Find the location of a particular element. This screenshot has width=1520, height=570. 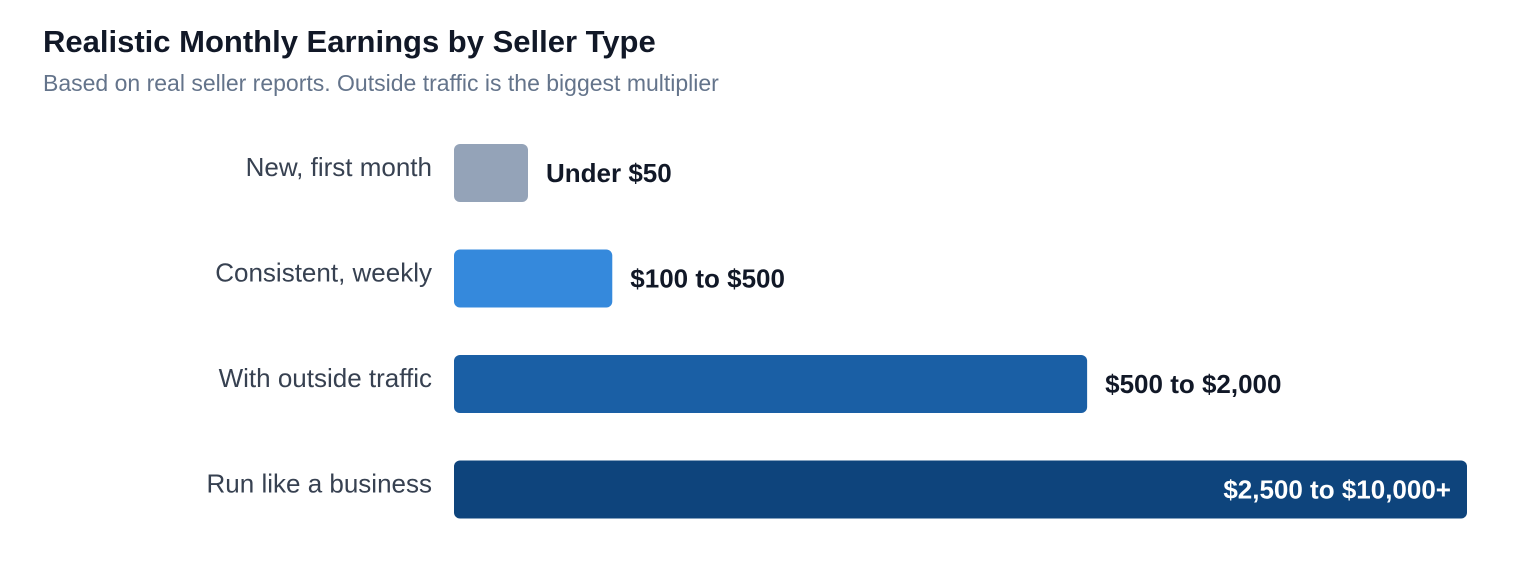

category-label: New, first month is located at coordinates (339, 167).